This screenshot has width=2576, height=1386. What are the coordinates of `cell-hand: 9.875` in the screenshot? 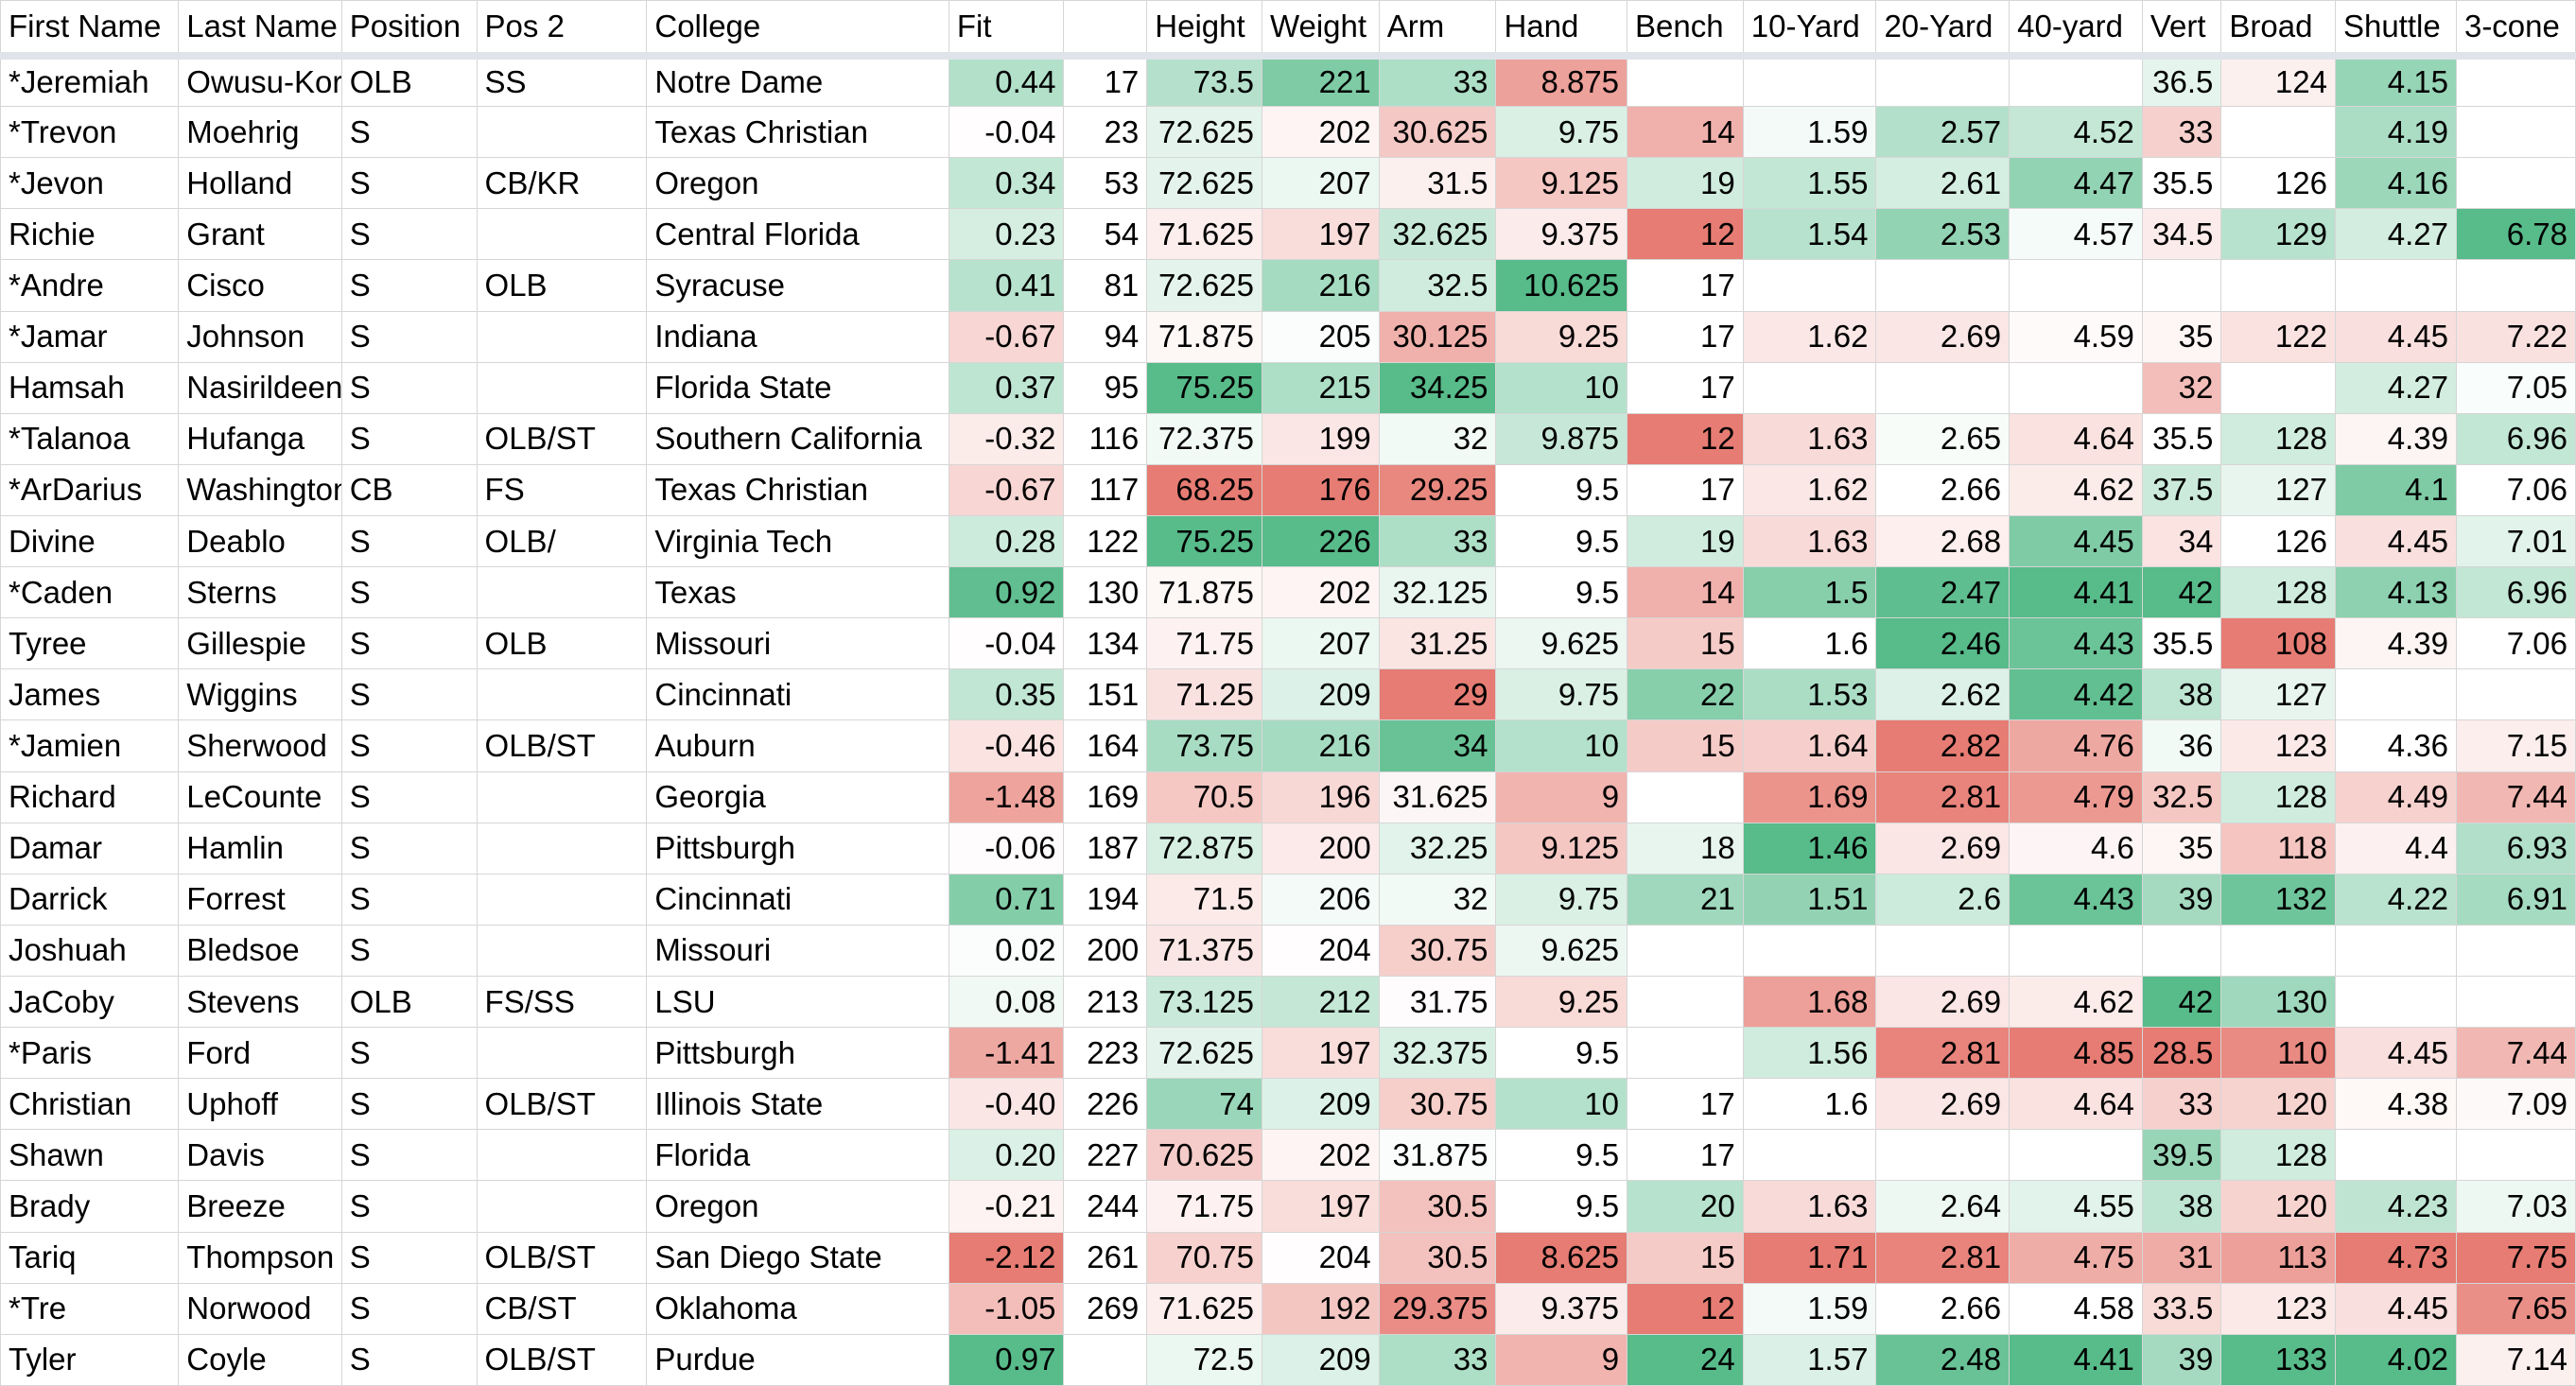 It's located at (1561, 438).